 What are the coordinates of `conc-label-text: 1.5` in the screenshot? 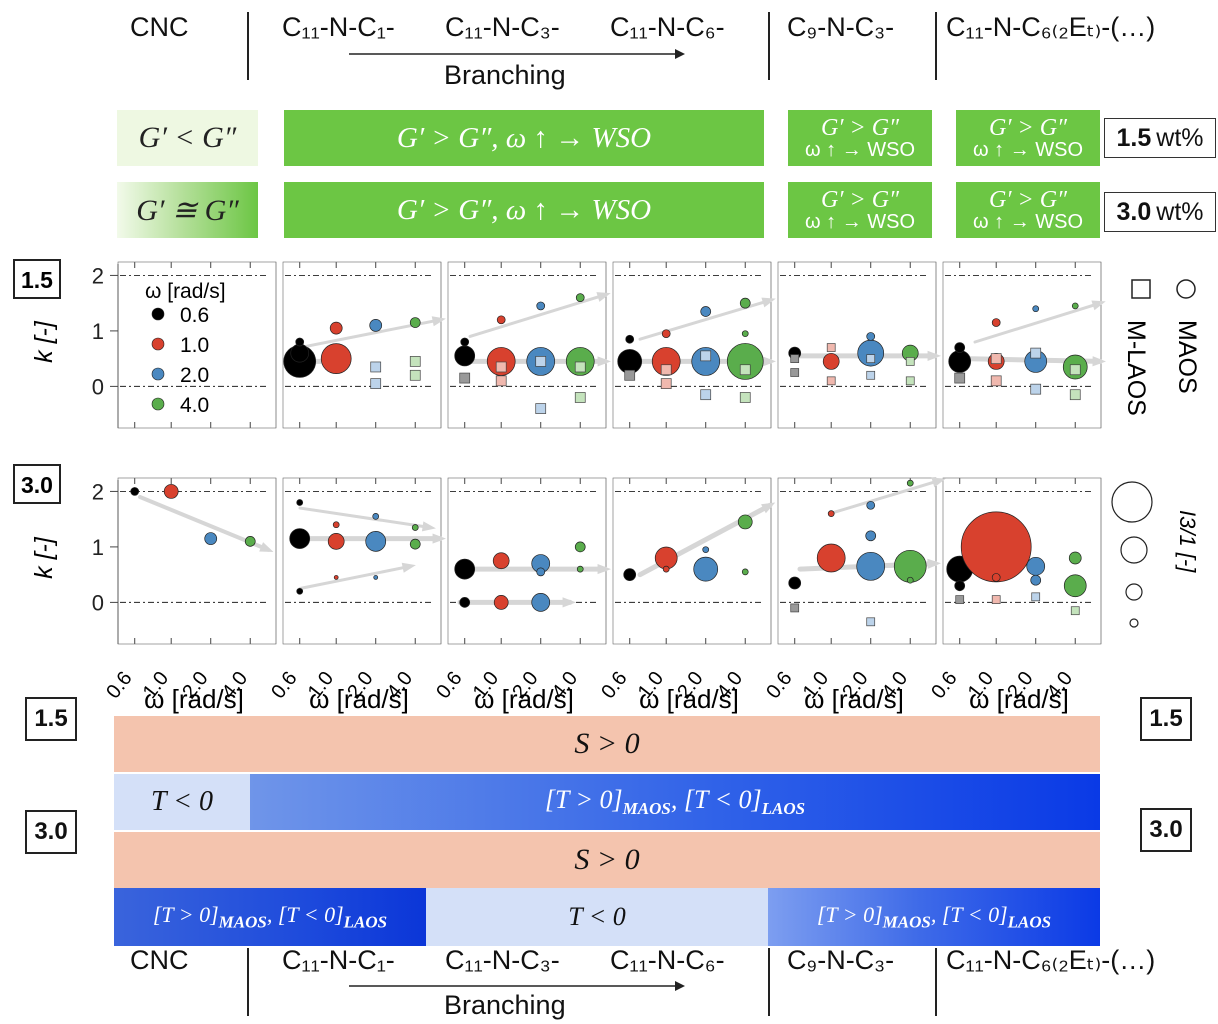 It's located at (37, 280).